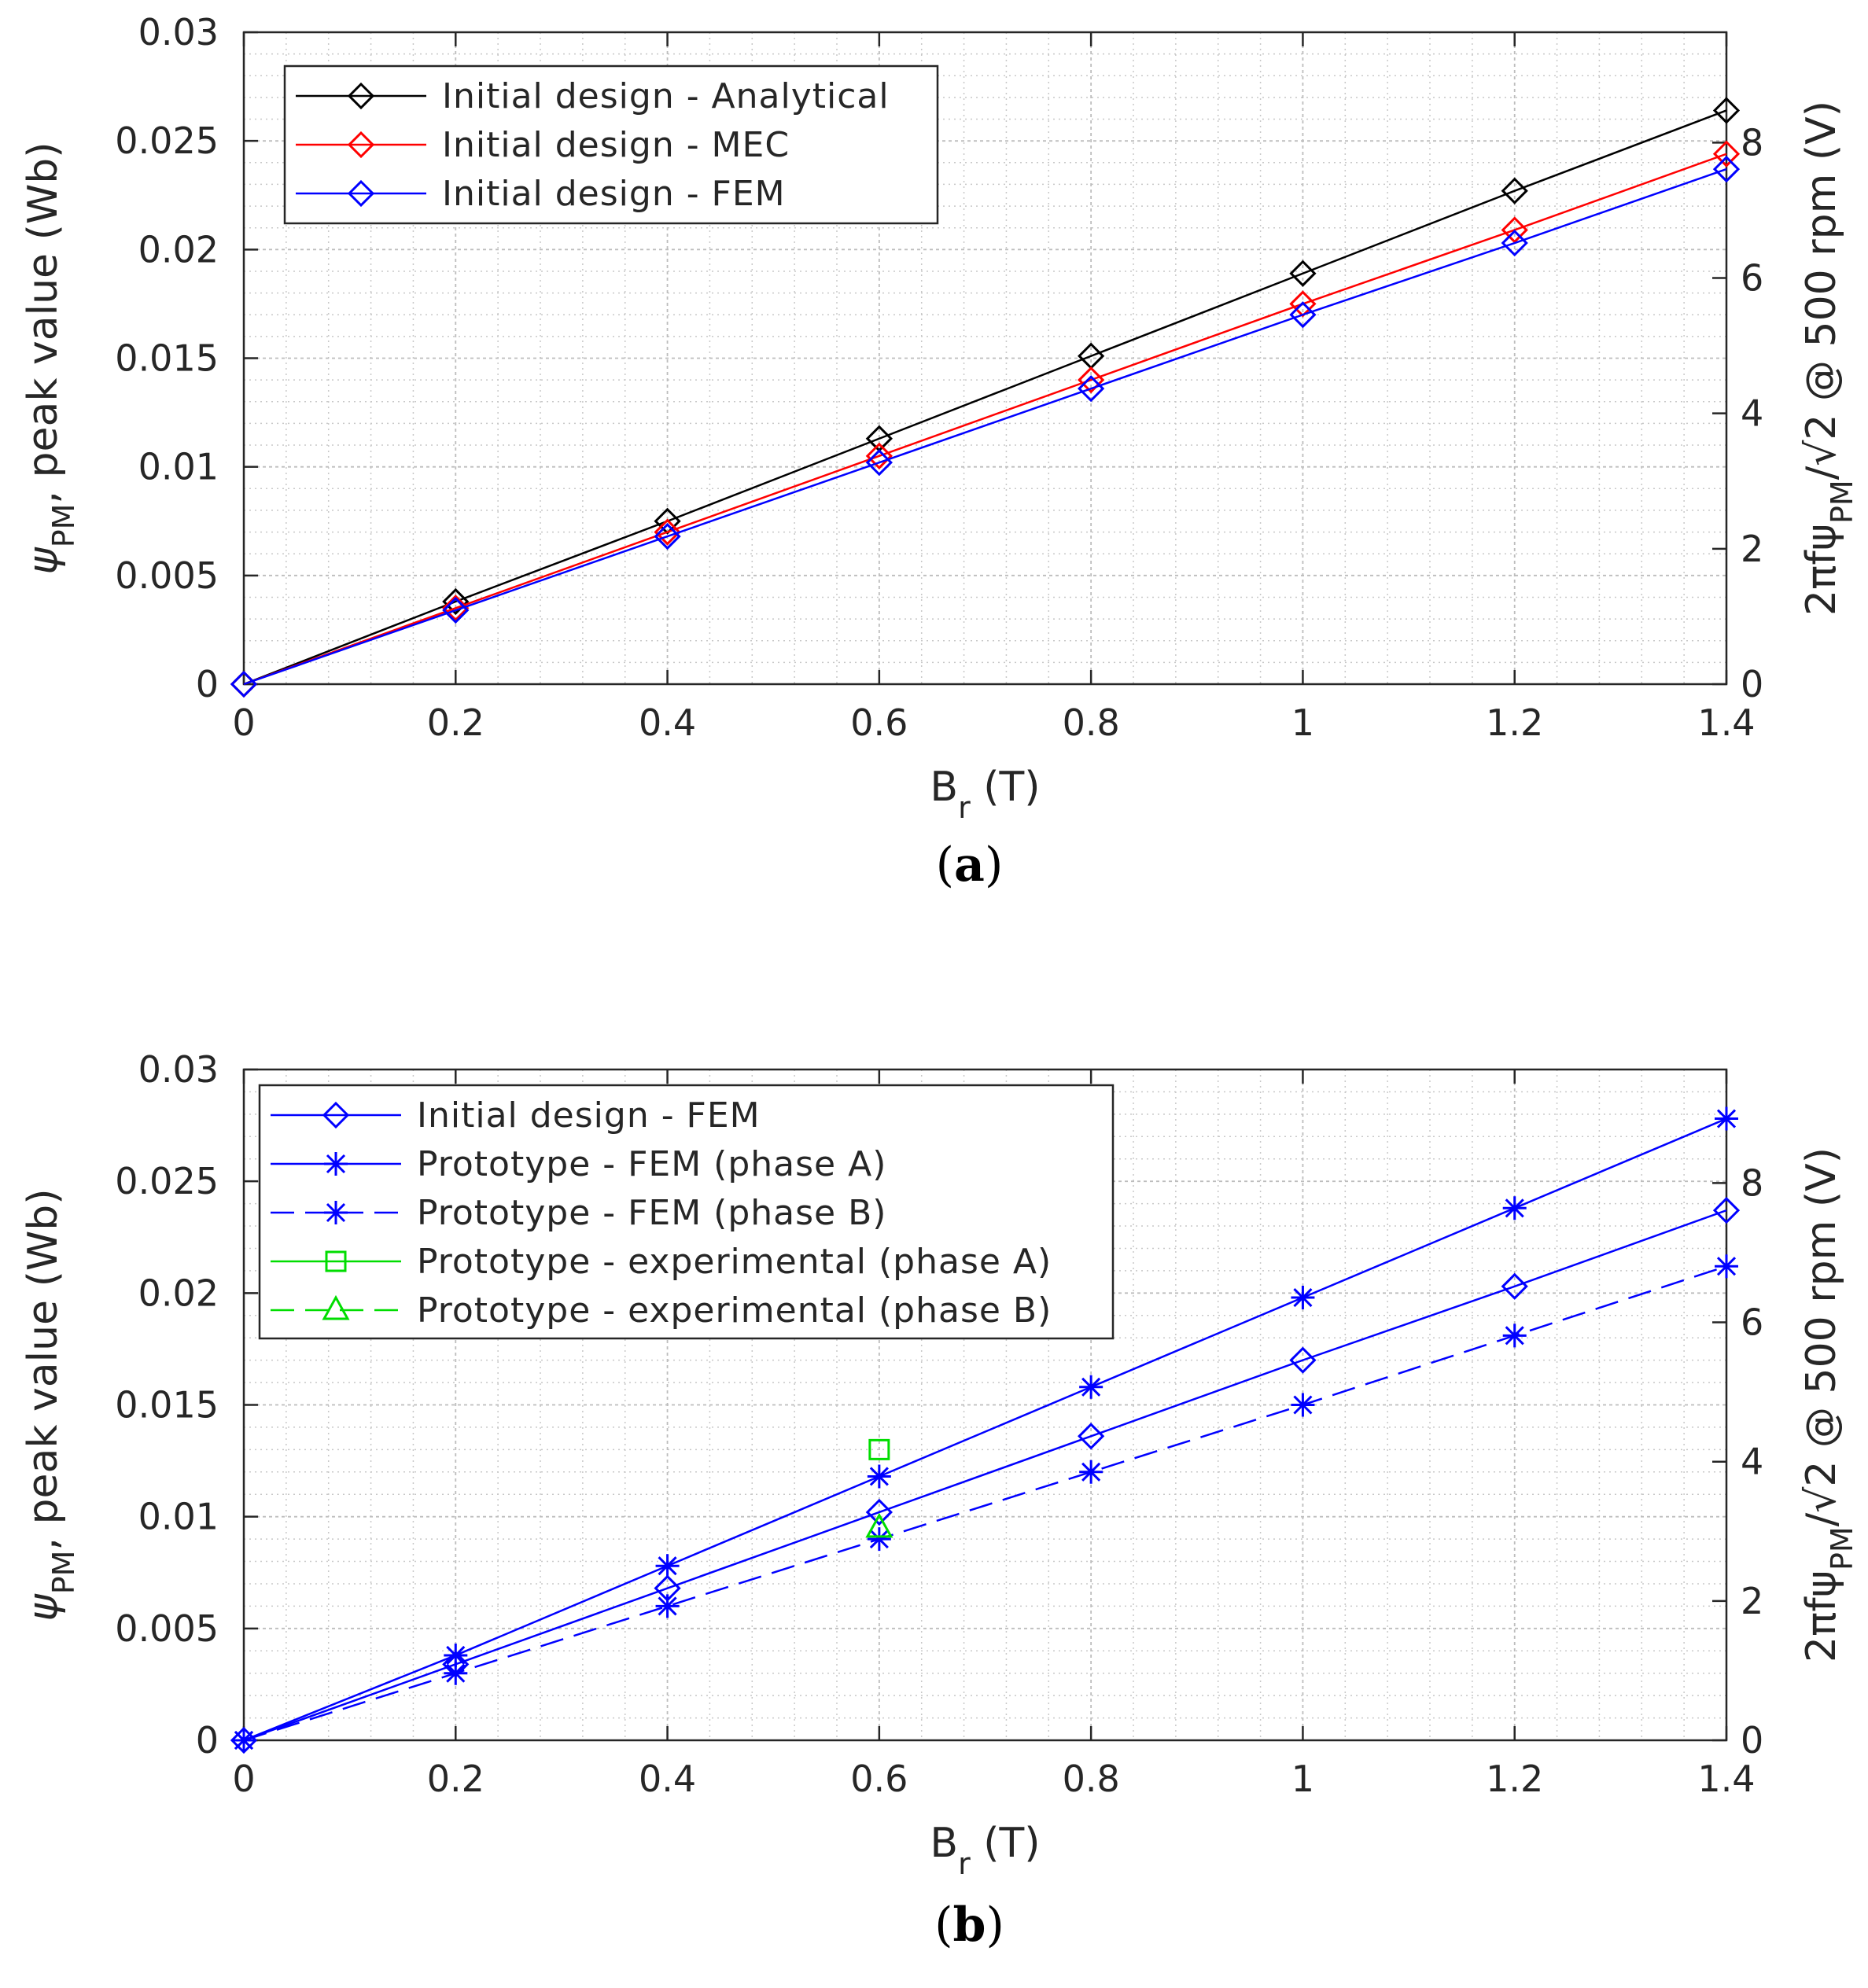 The image size is (1868, 1988). Describe the element at coordinates (1302, 722) in the screenshot. I see `x-tick-label: 1` at that location.